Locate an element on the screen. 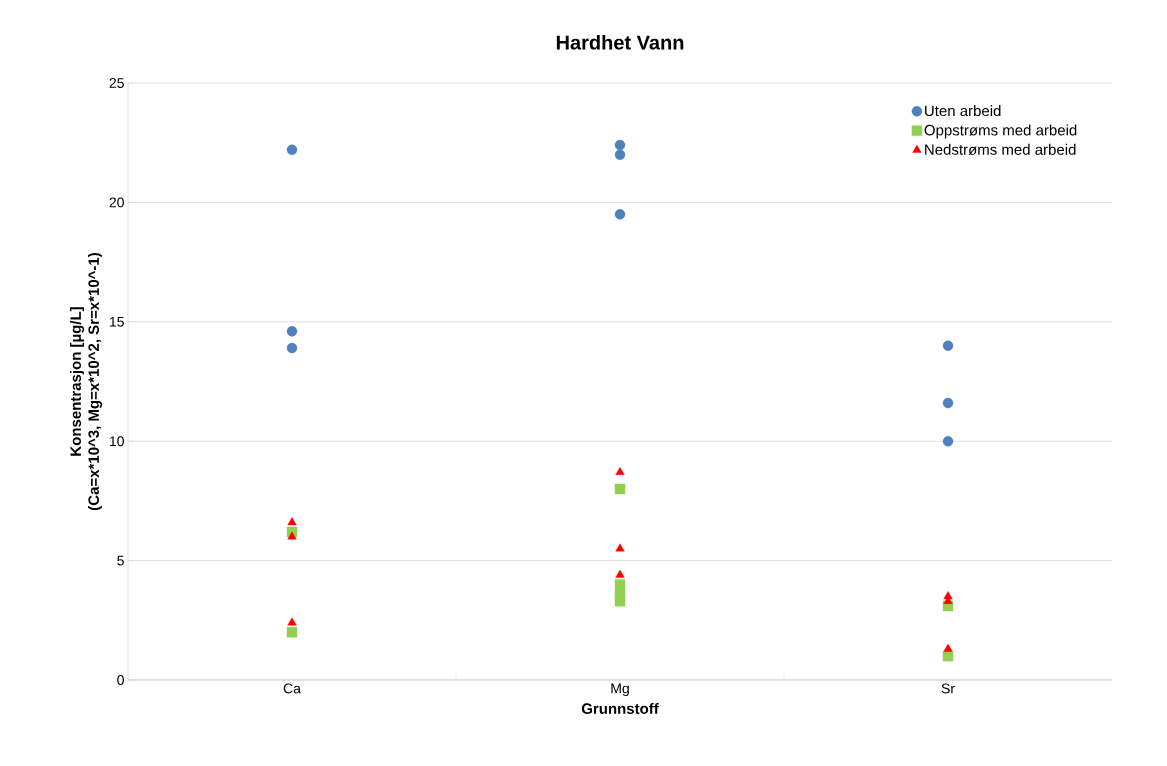 The image size is (1167, 766). y-tick-label: 10 is located at coordinates (116, 441).